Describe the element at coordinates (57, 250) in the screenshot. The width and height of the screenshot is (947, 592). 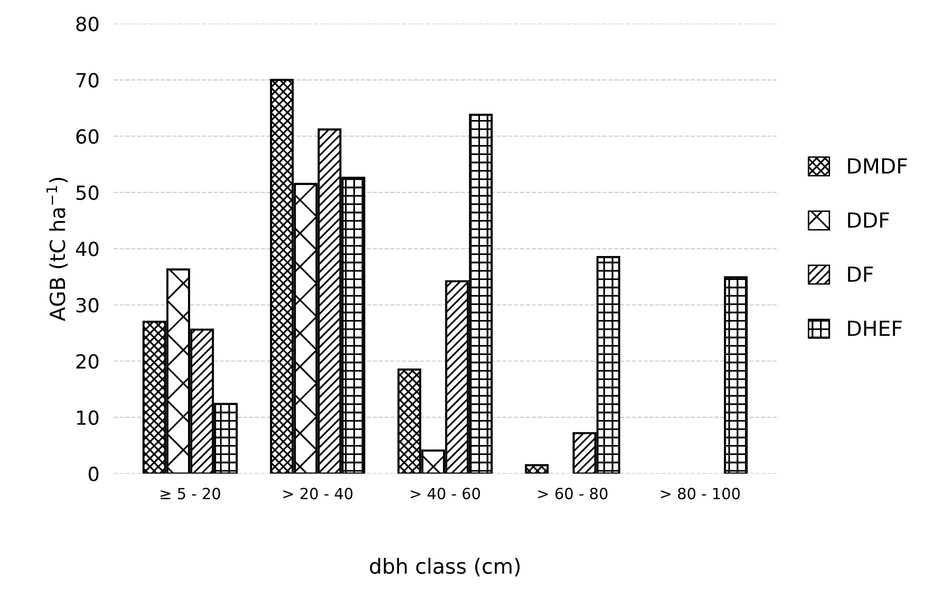
I see `y-axis-title: AGB (tC ha$^{−1}$)` at that location.